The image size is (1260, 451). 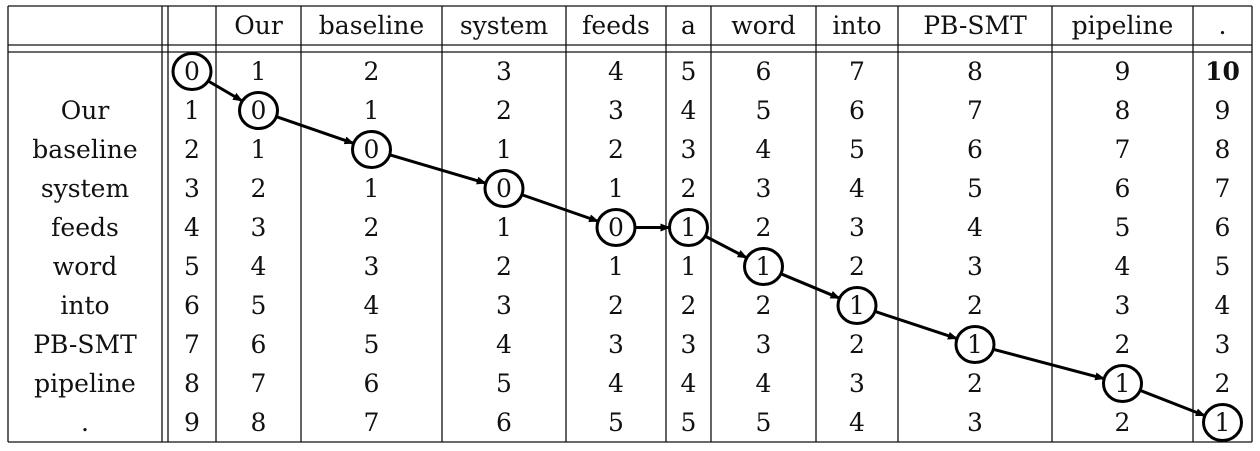 I want to click on row-header: into, so click(x=85, y=305).